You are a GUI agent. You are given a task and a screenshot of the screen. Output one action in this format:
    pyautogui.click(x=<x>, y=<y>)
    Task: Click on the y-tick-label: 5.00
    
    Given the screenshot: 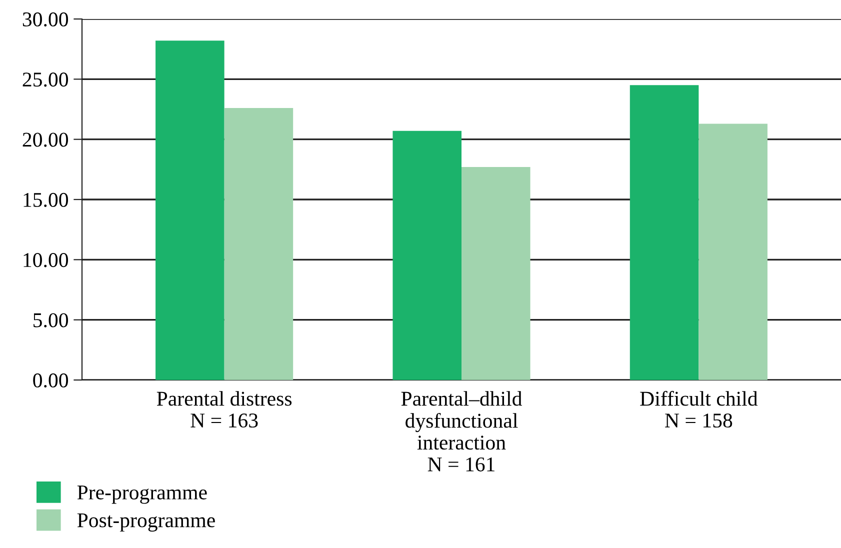 What is the action you would take?
    pyautogui.click(x=51, y=320)
    